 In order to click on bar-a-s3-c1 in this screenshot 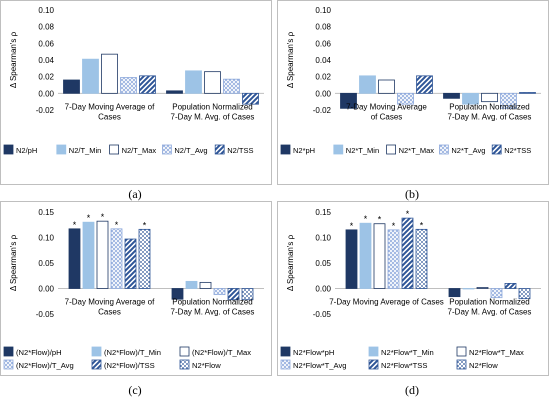, I will do `click(231, 86)`.